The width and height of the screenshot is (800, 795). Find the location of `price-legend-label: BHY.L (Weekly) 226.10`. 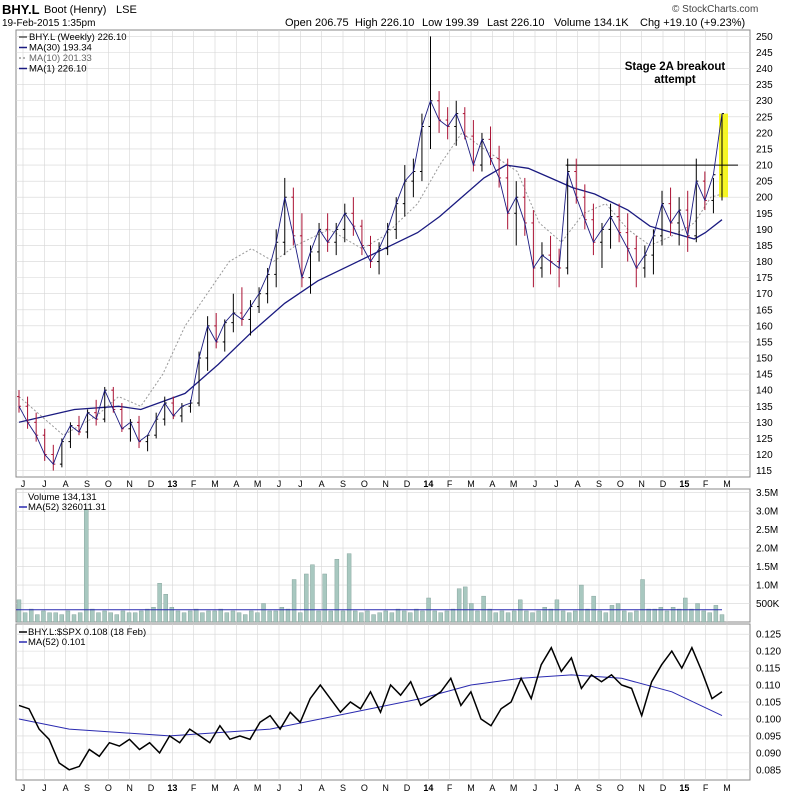

price-legend-label: BHY.L (Weekly) 226.10 is located at coordinates (78, 37).